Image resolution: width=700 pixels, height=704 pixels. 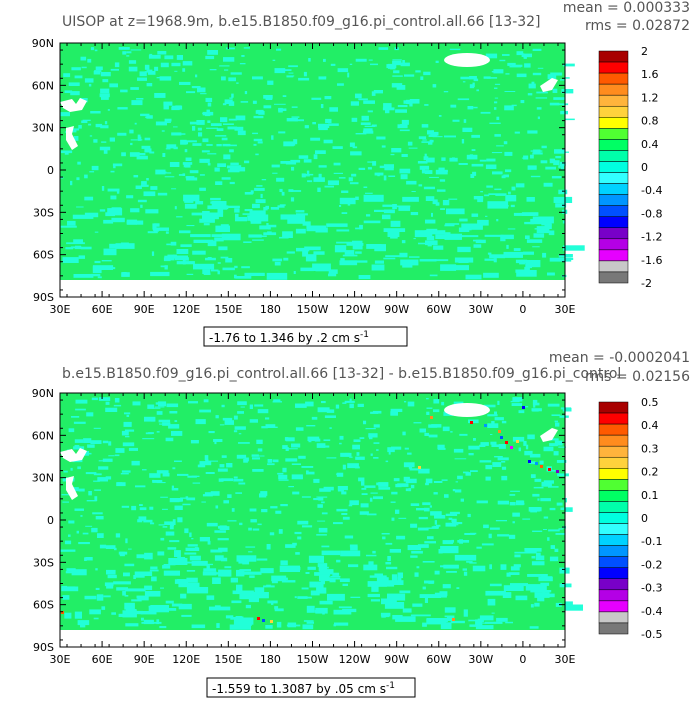 I want to click on y-tick-label: 30N, so click(x=43, y=478).